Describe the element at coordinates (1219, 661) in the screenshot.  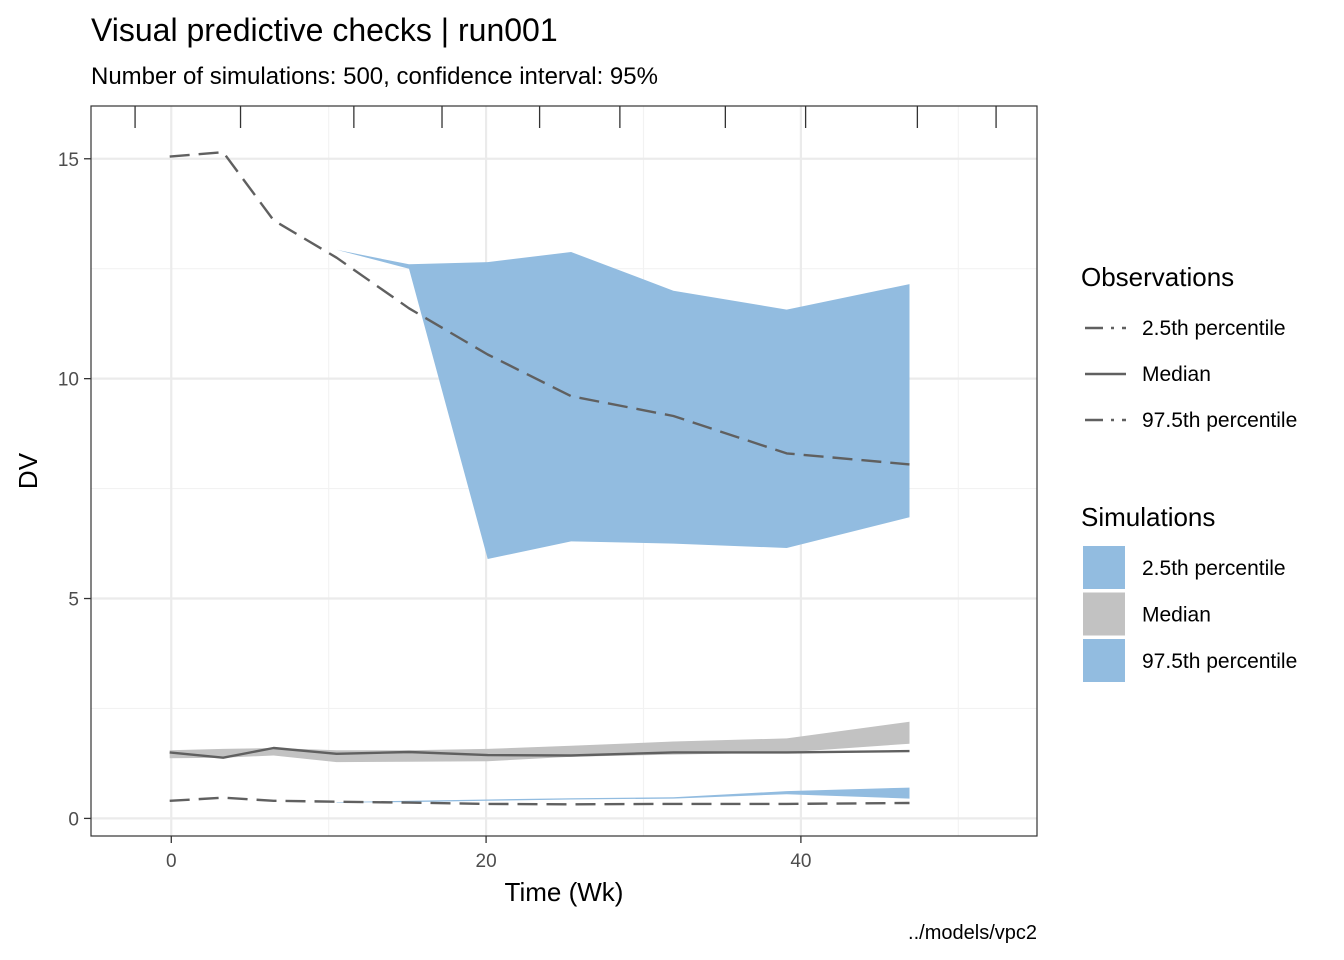
I see `legend-sim-label: 97.5th percentile` at that location.